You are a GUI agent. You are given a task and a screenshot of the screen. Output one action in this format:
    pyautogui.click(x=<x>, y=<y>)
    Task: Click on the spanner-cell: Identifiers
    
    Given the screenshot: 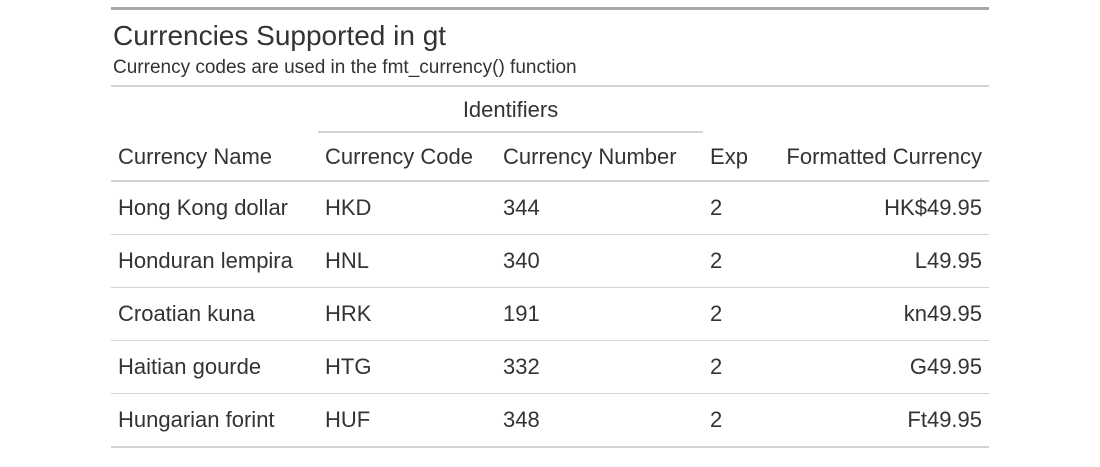 What is the action you would take?
    pyautogui.click(x=511, y=110)
    